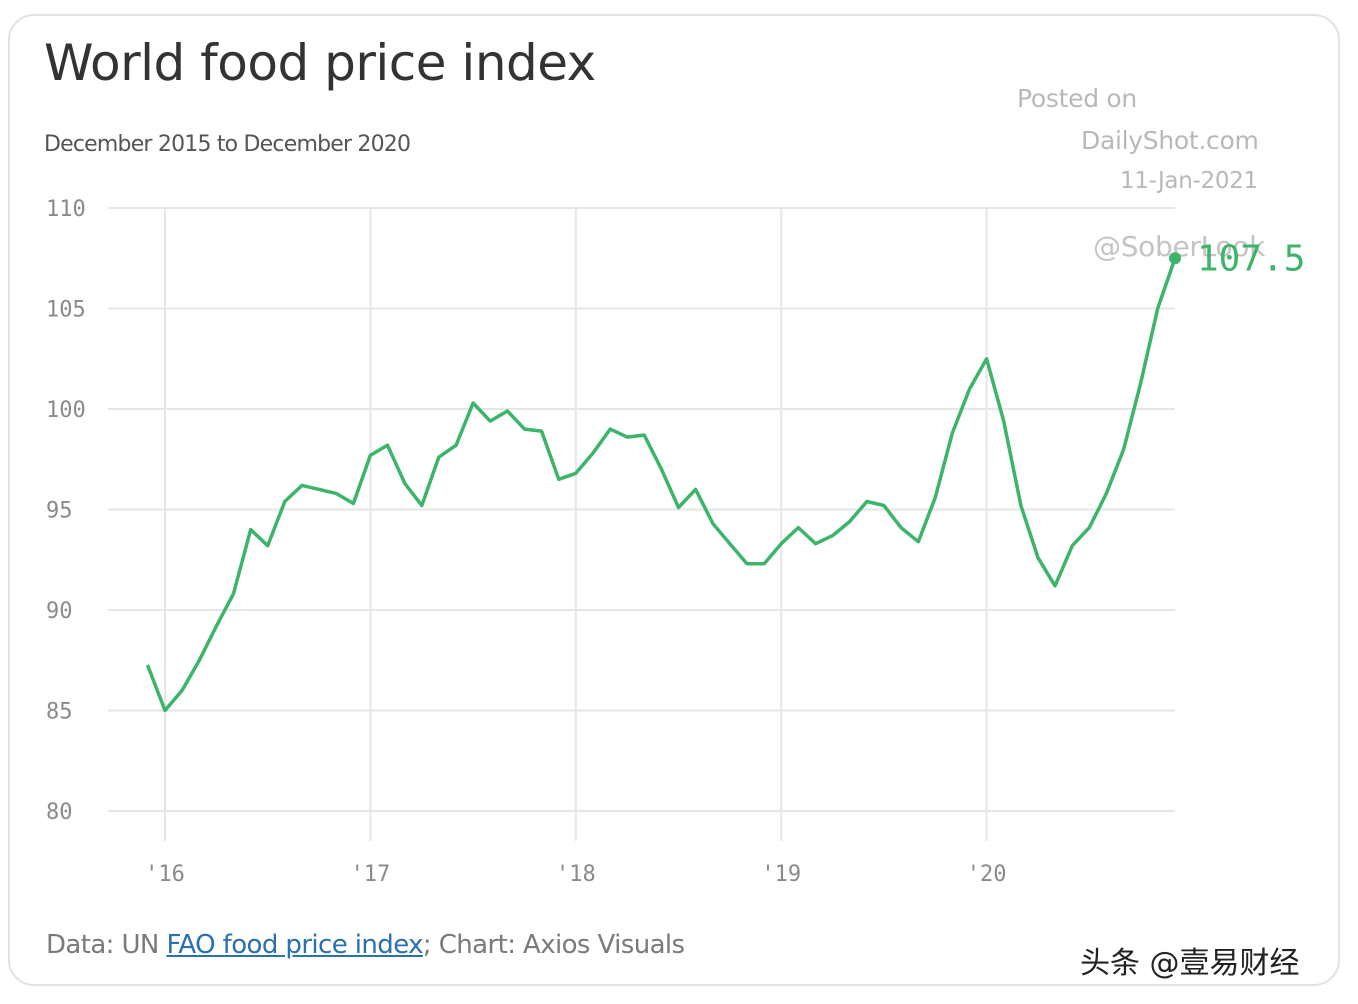 The width and height of the screenshot is (1358, 1004). Describe the element at coordinates (227, 144) in the screenshot. I see `chart-subtitle: December 2015 to December 2020` at that location.